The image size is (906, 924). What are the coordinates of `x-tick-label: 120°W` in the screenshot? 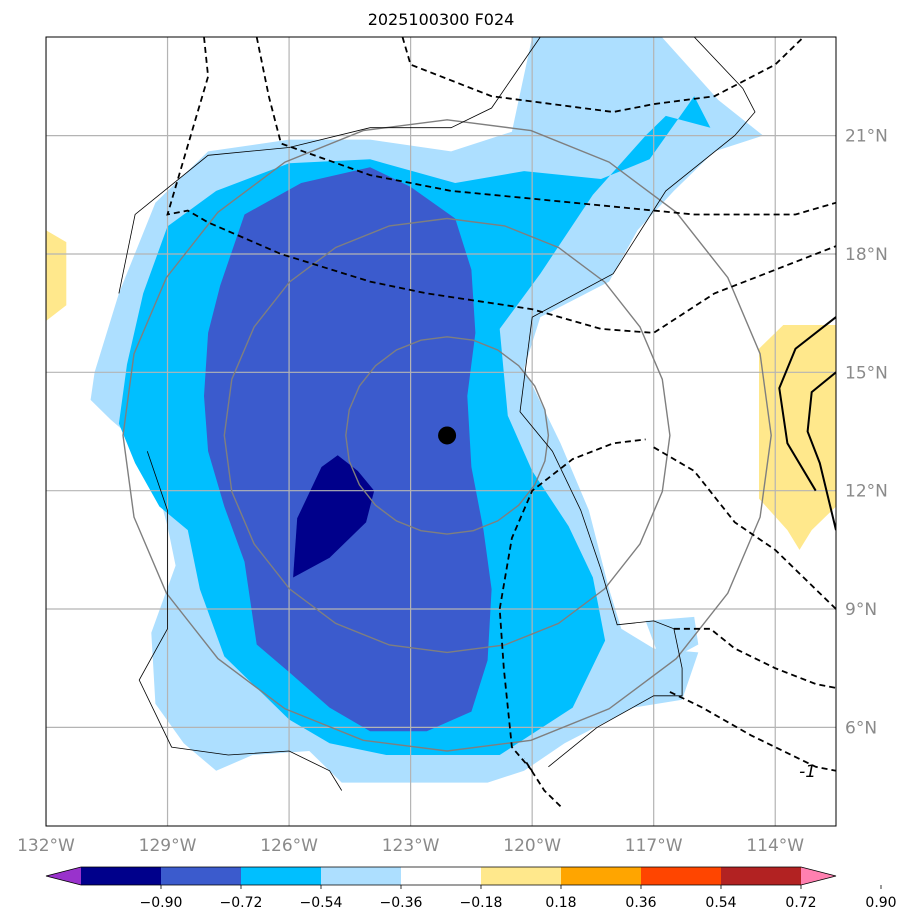 It's located at (532, 846).